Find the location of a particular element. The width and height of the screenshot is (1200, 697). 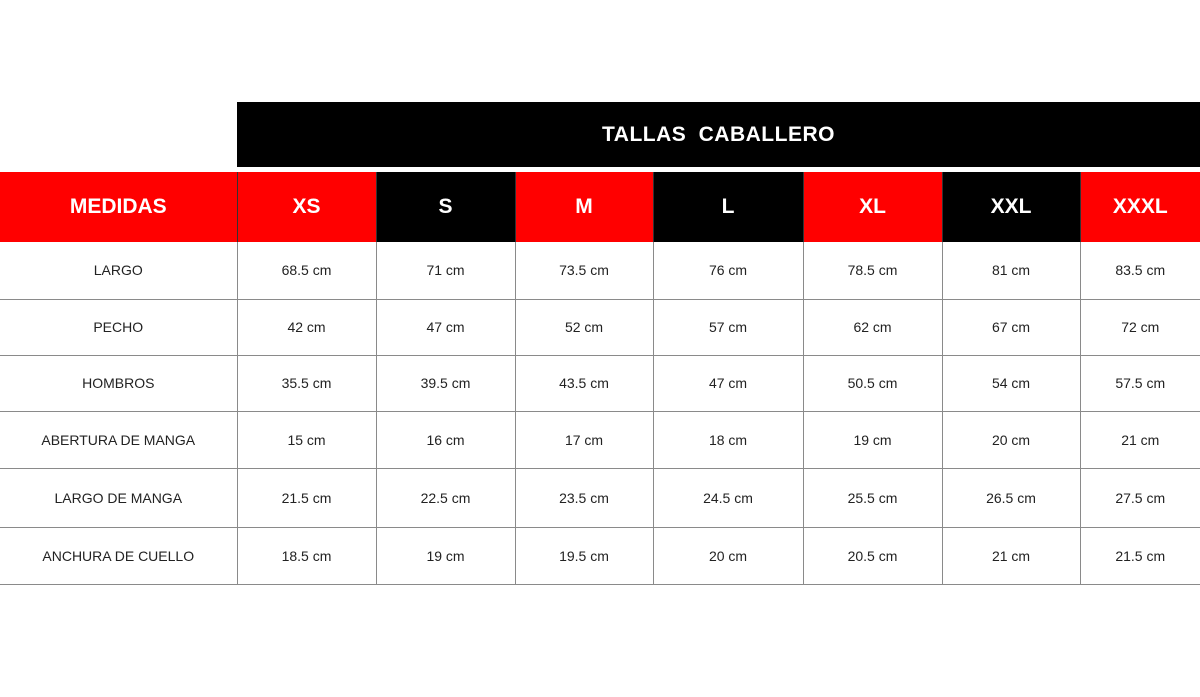

measurement-cell: 57.5 cm is located at coordinates (1140, 383).